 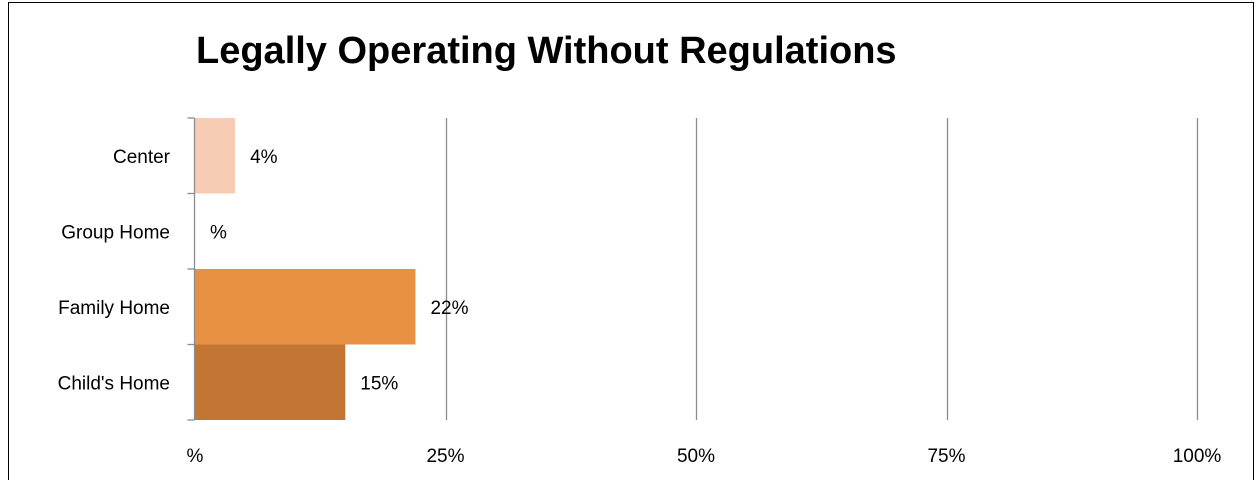 I want to click on x-tick-label: 25%, so click(x=445, y=456).